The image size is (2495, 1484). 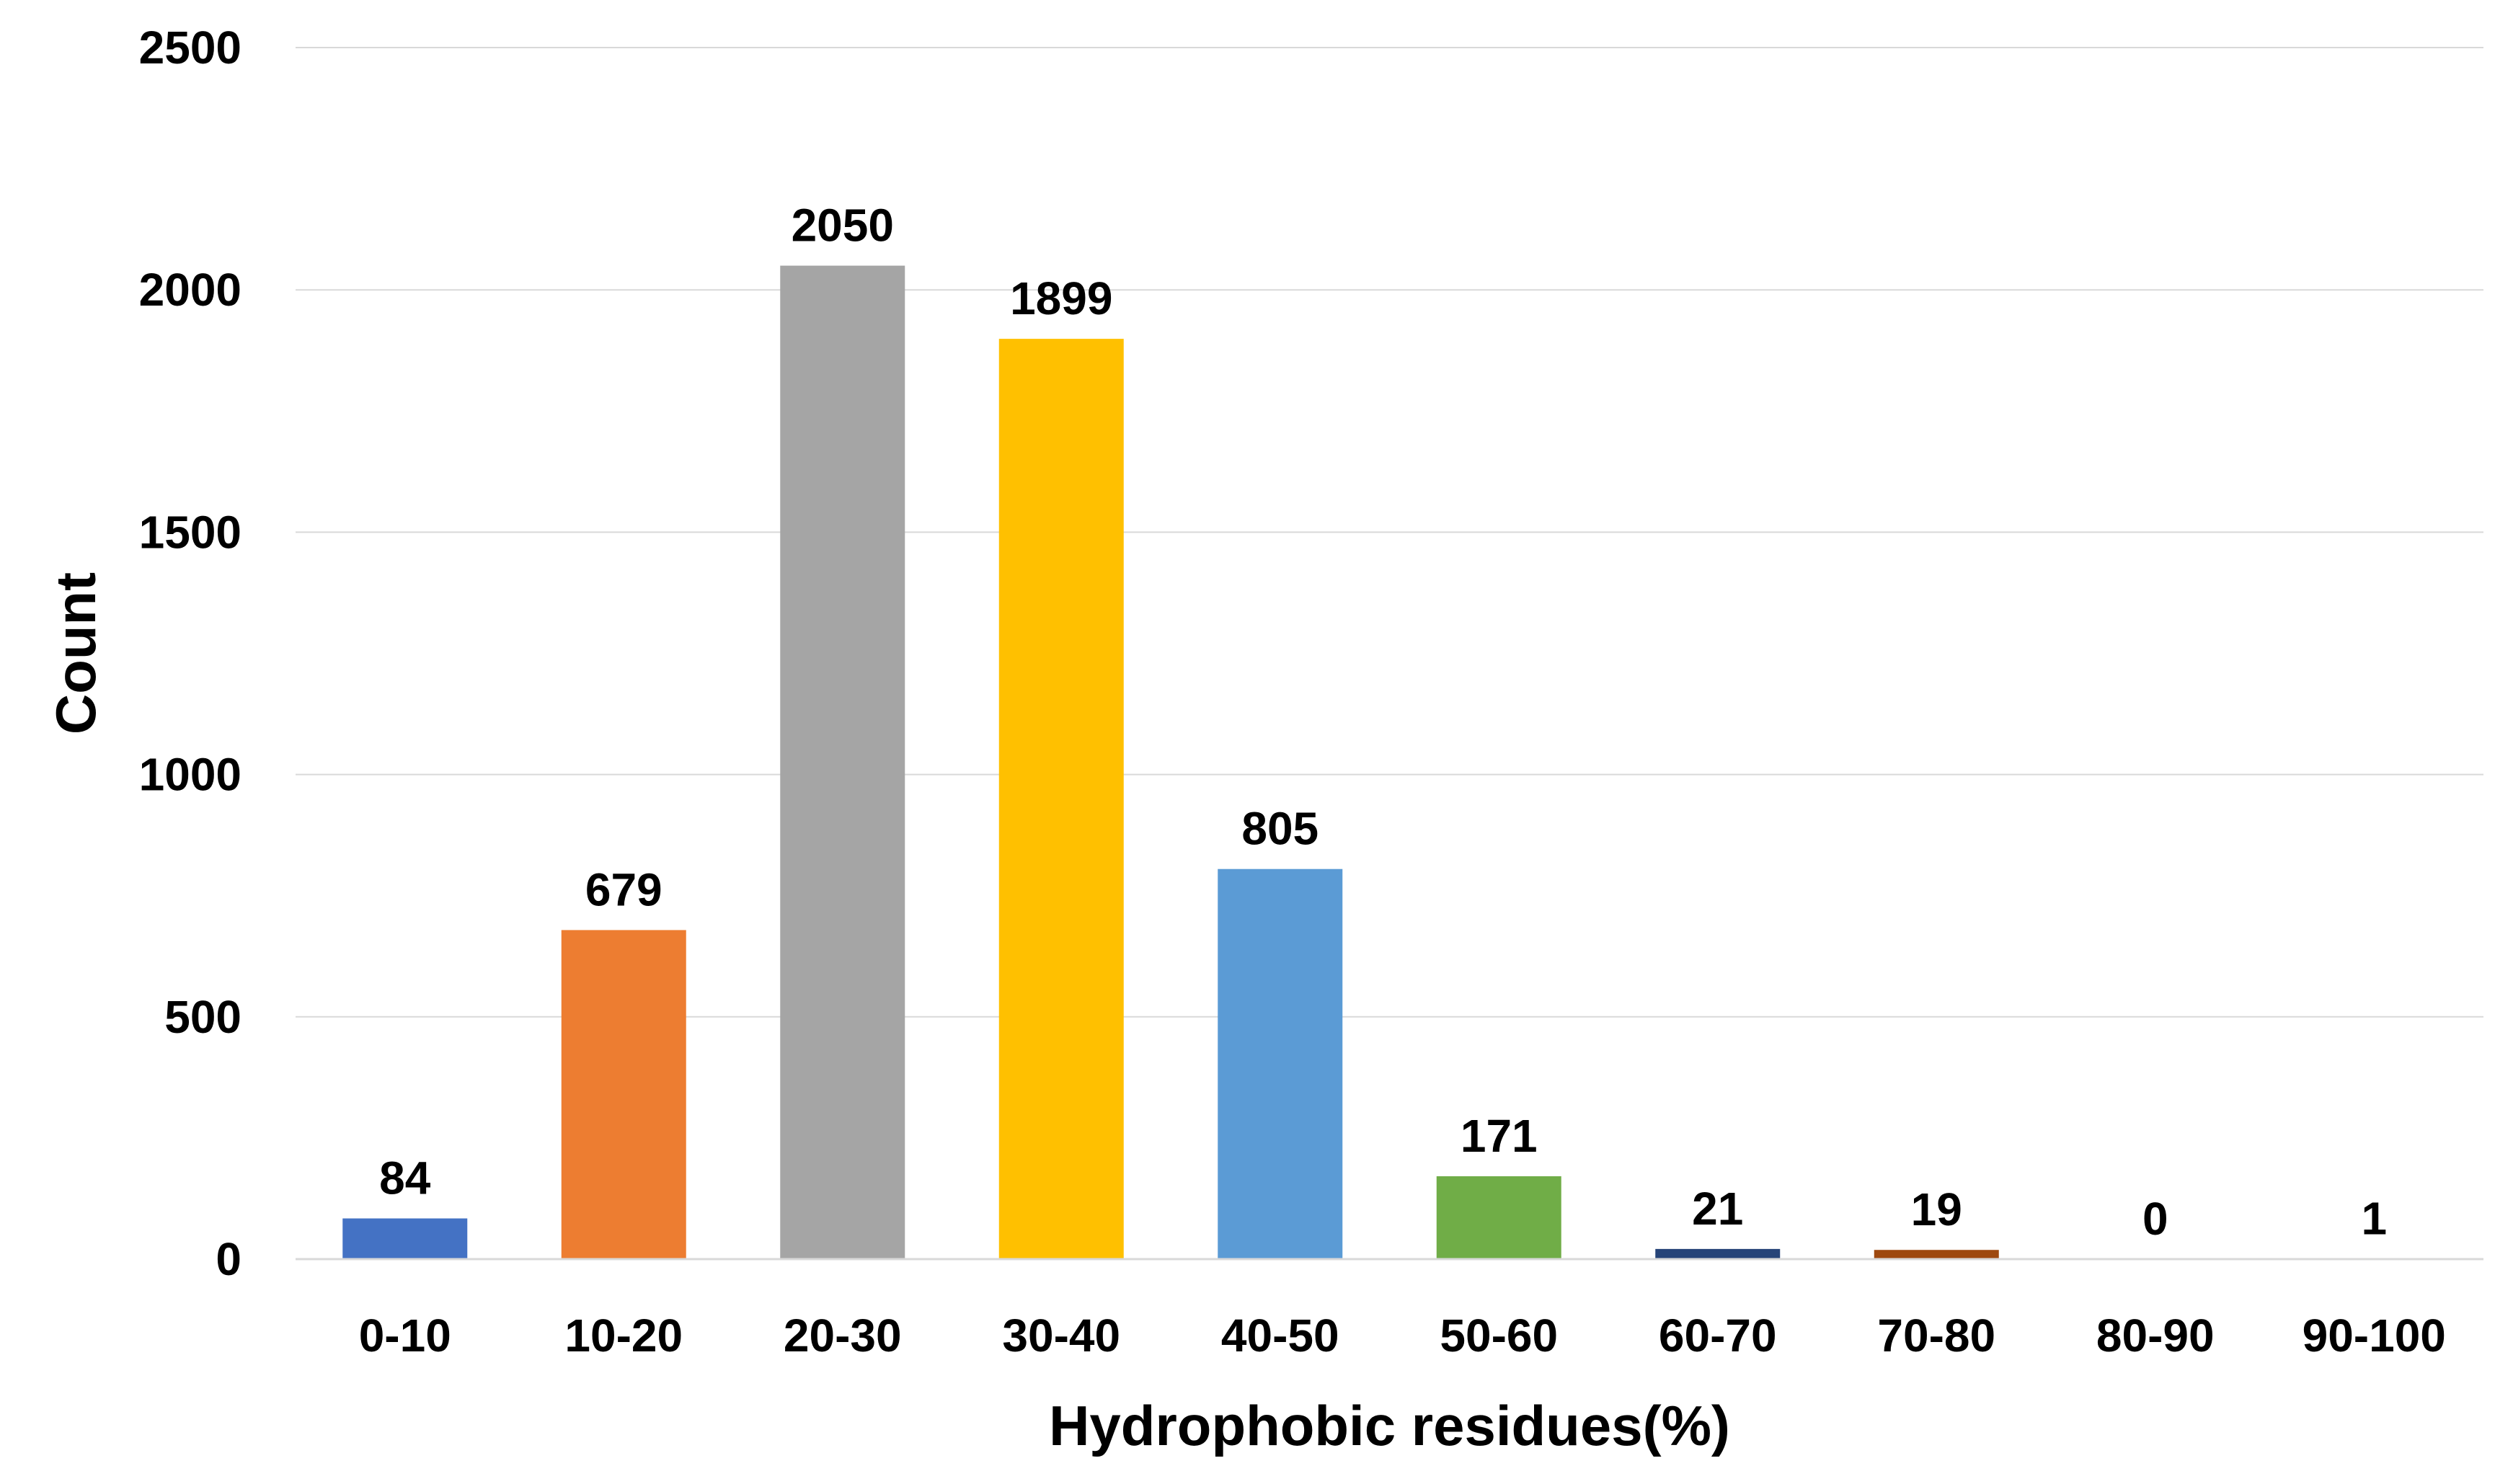 What do you see at coordinates (1936, 1335) in the screenshot?
I see `x-tick-label: 70-80` at bounding box center [1936, 1335].